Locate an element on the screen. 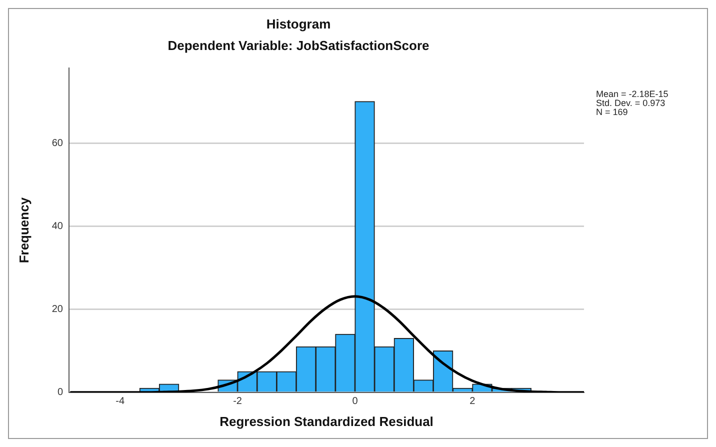 This screenshot has width=716, height=447. x-axis-title: Regression Standardized Residual is located at coordinates (327, 421).